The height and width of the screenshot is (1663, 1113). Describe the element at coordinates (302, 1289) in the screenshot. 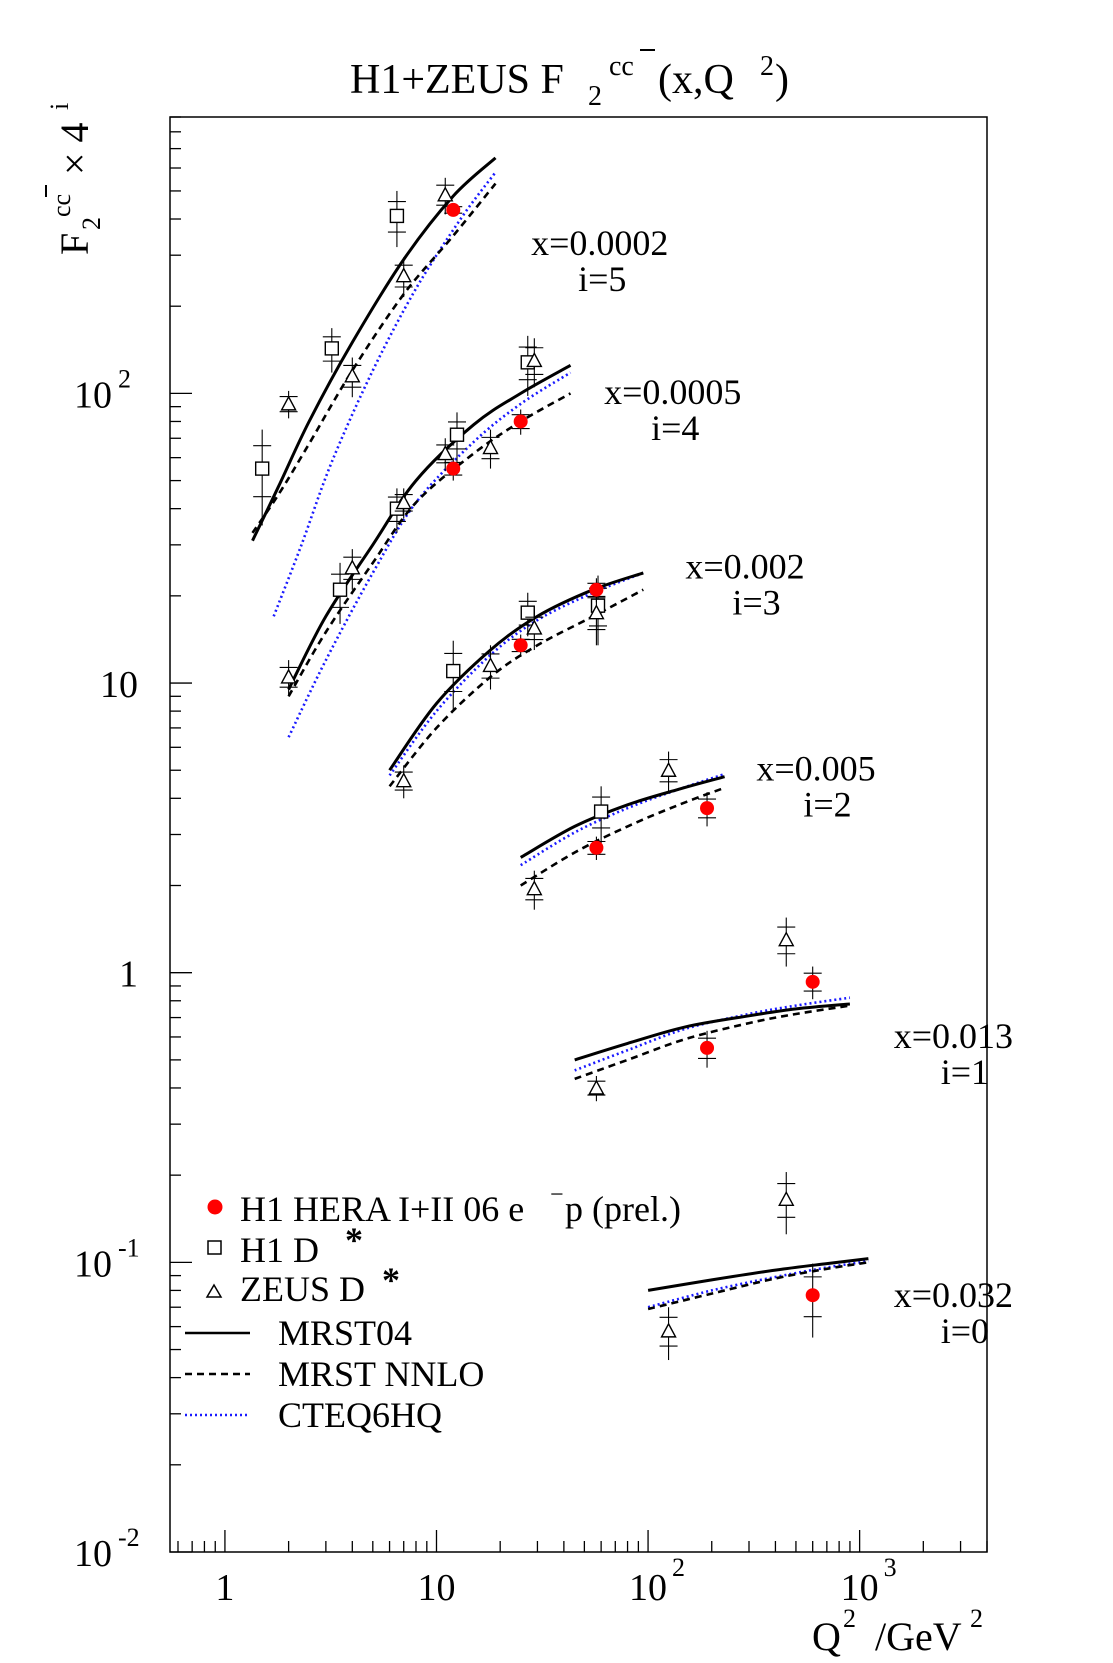

I see `legend-zeus-label: ZEUS D` at that location.